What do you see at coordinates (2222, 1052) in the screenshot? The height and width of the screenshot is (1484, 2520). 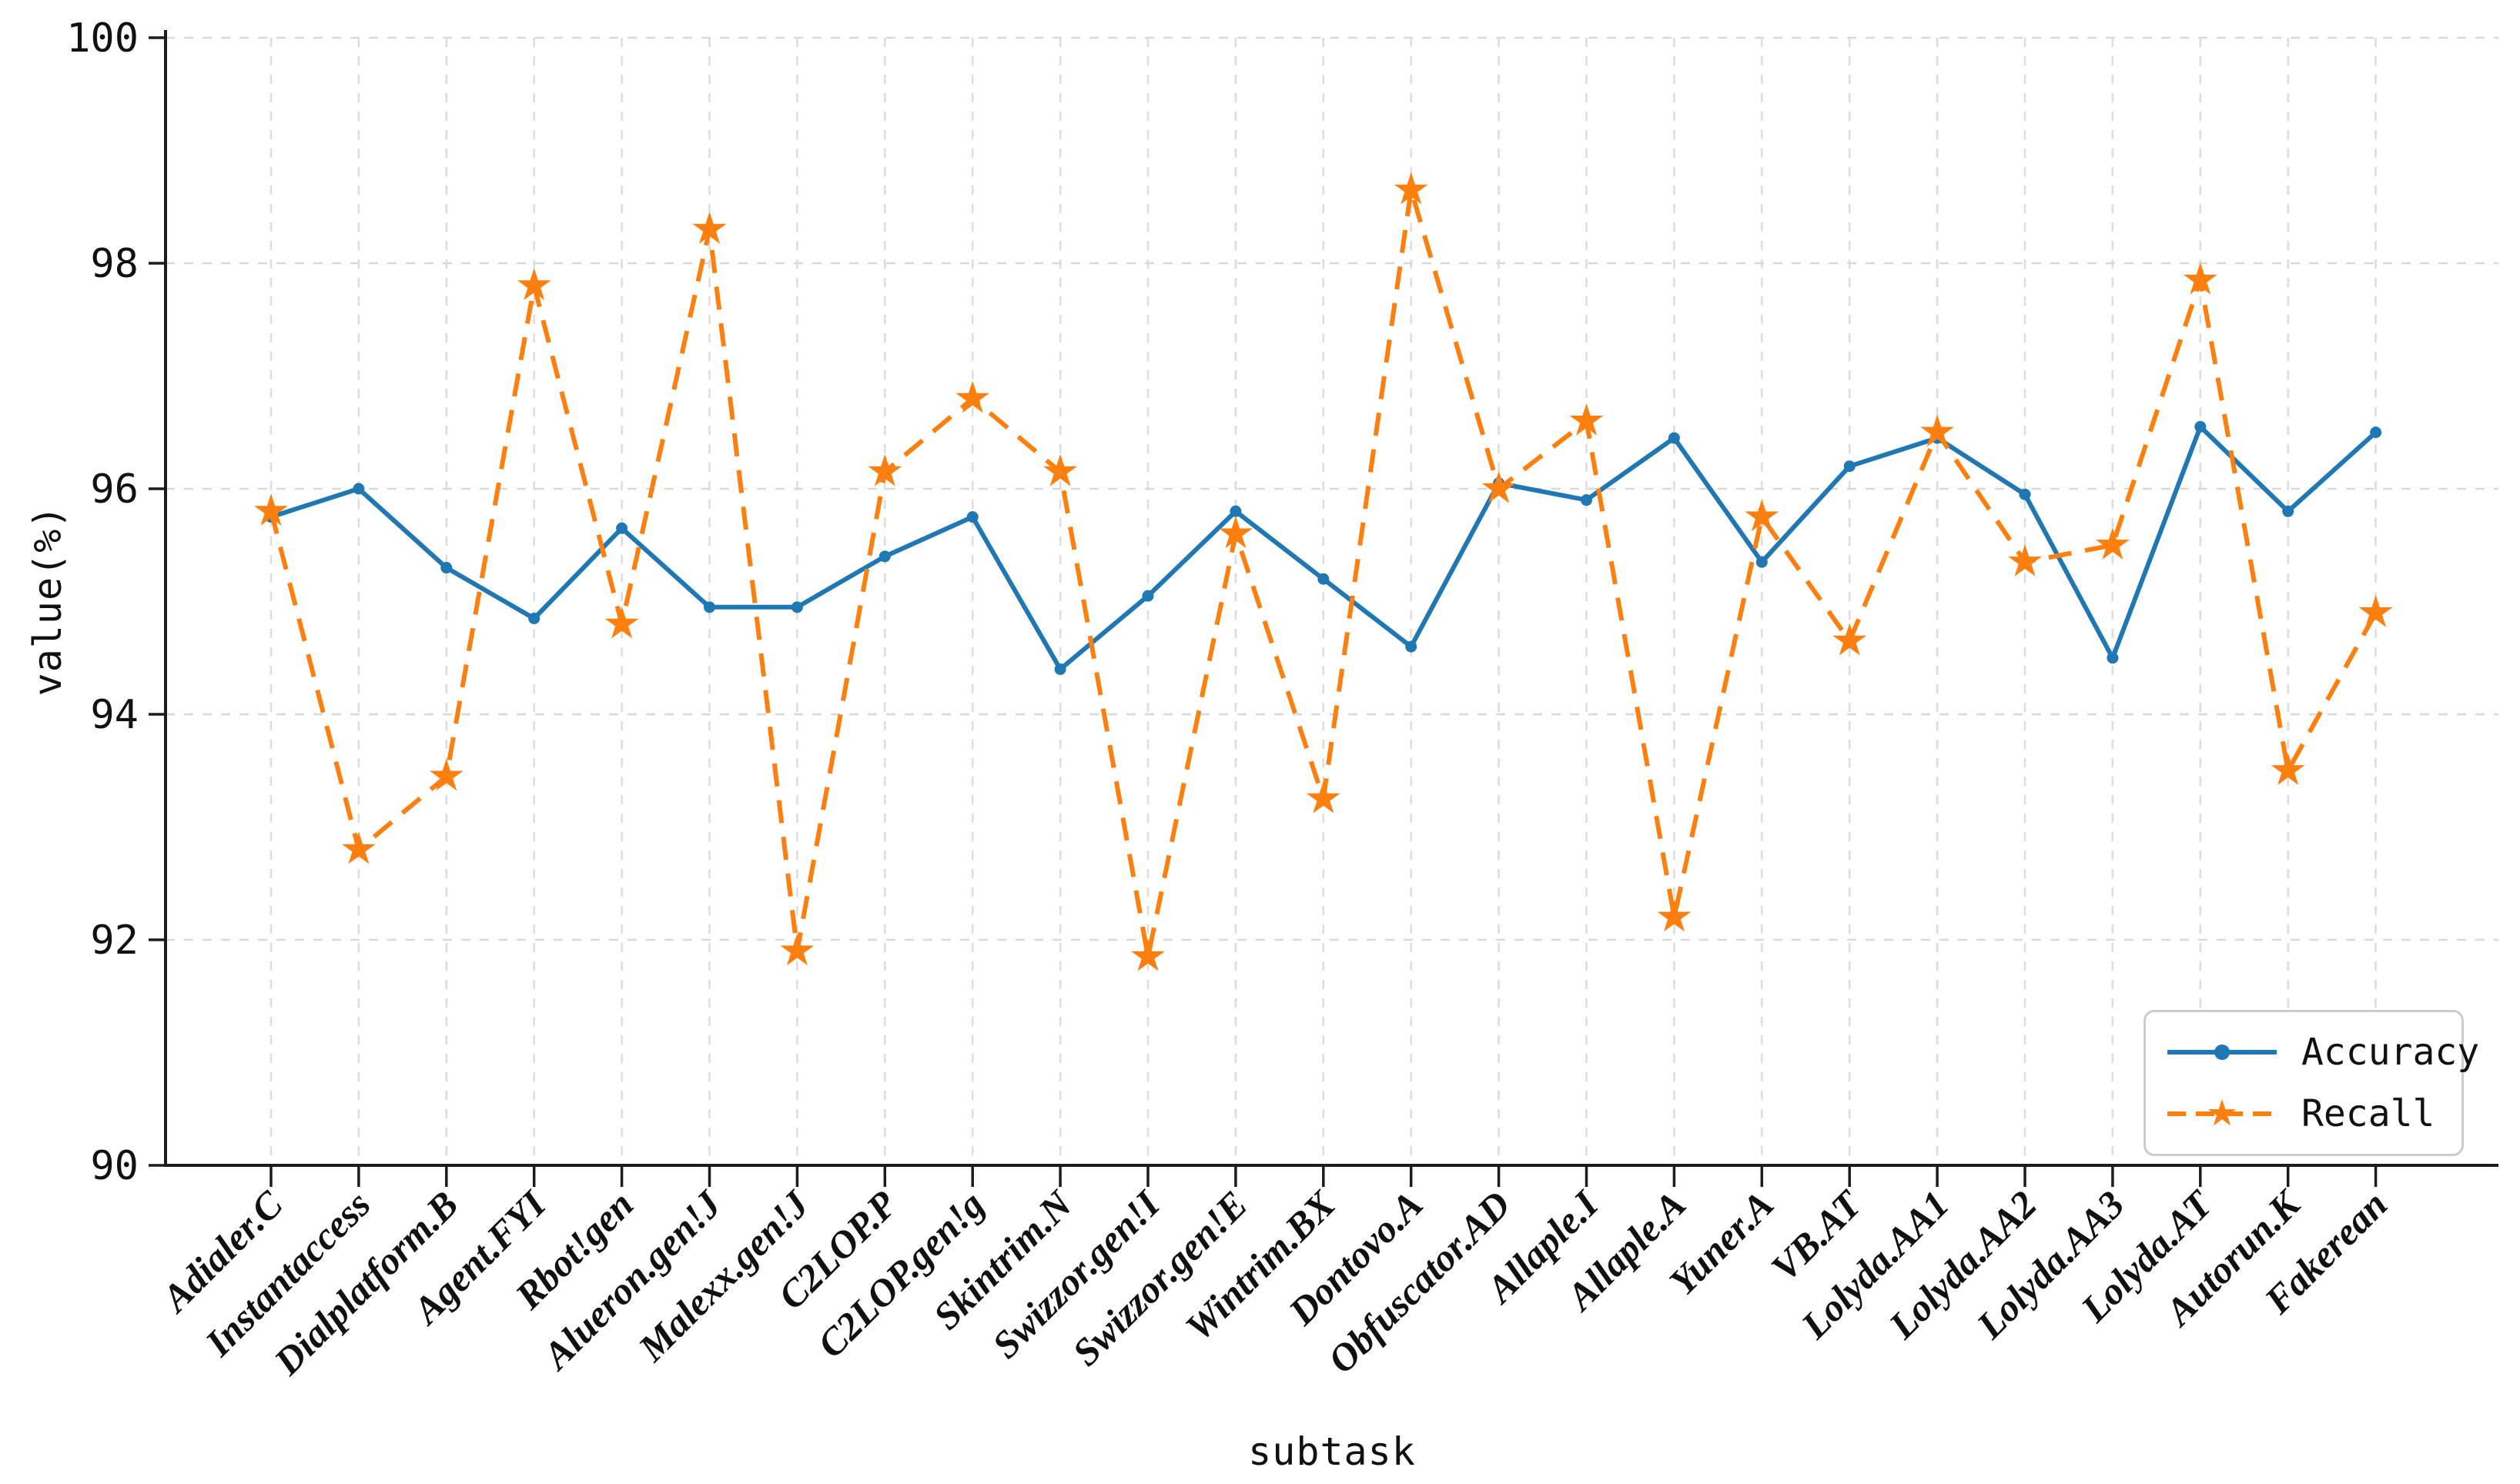 I see `accuracy-line-swatch` at bounding box center [2222, 1052].